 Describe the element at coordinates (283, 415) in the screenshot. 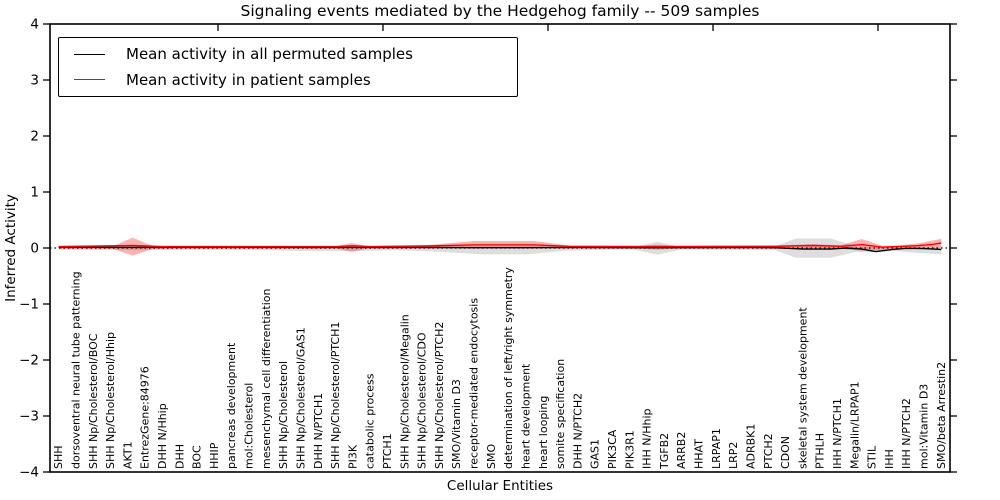

I see `x-tick-label: SHH Np/Cholesterol` at that location.